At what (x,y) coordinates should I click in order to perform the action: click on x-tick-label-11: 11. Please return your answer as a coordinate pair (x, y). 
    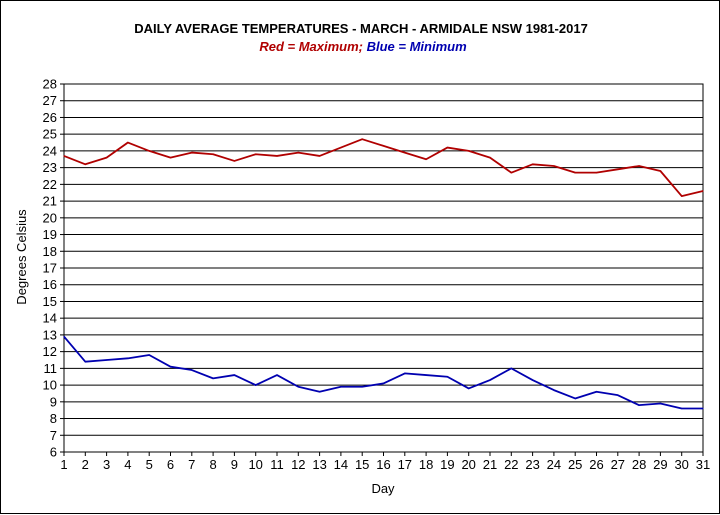
    Looking at the image, I should click on (277, 464).